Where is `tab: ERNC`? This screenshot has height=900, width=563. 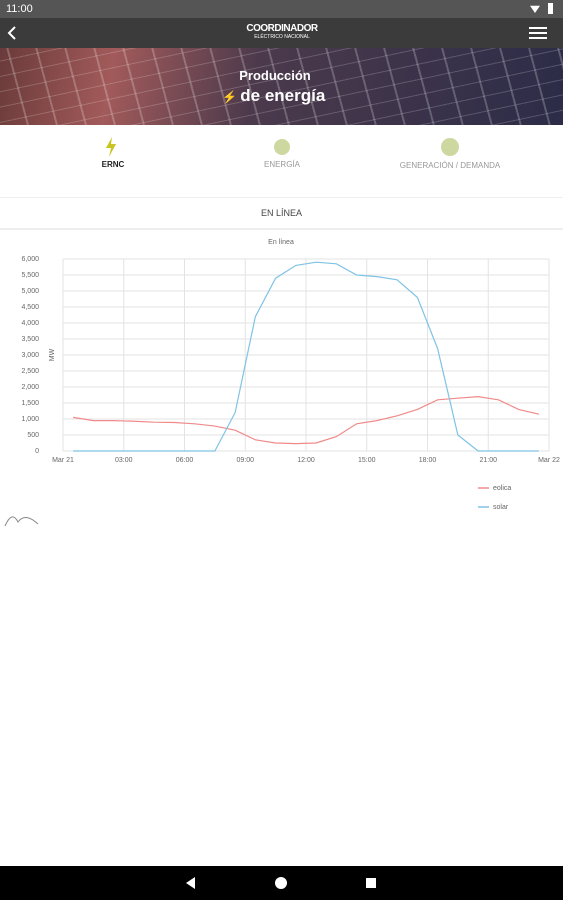
tab: ERNC is located at coordinates (113, 164).